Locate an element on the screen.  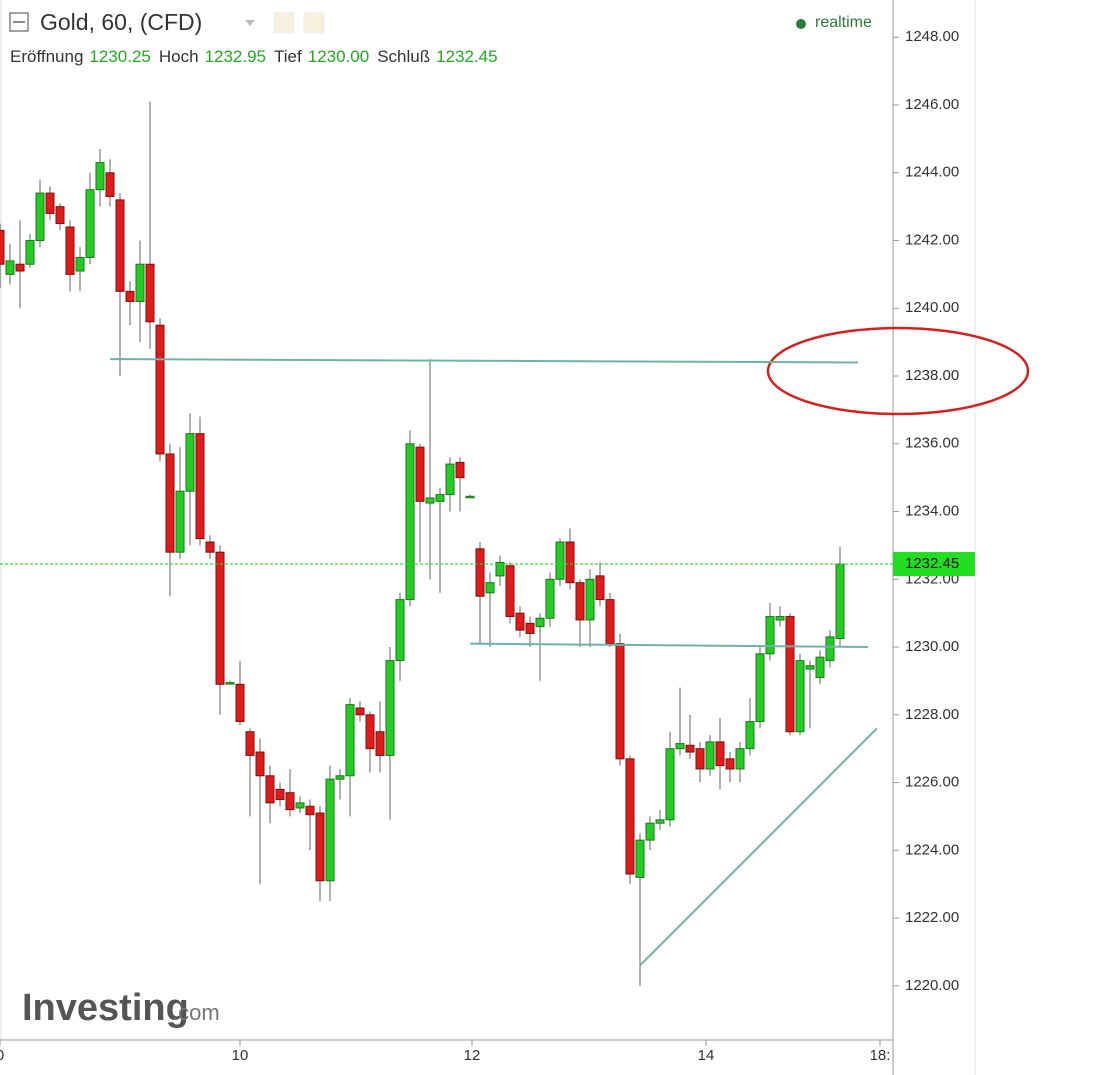
logo-main: Investing is located at coordinates (105, 1008).